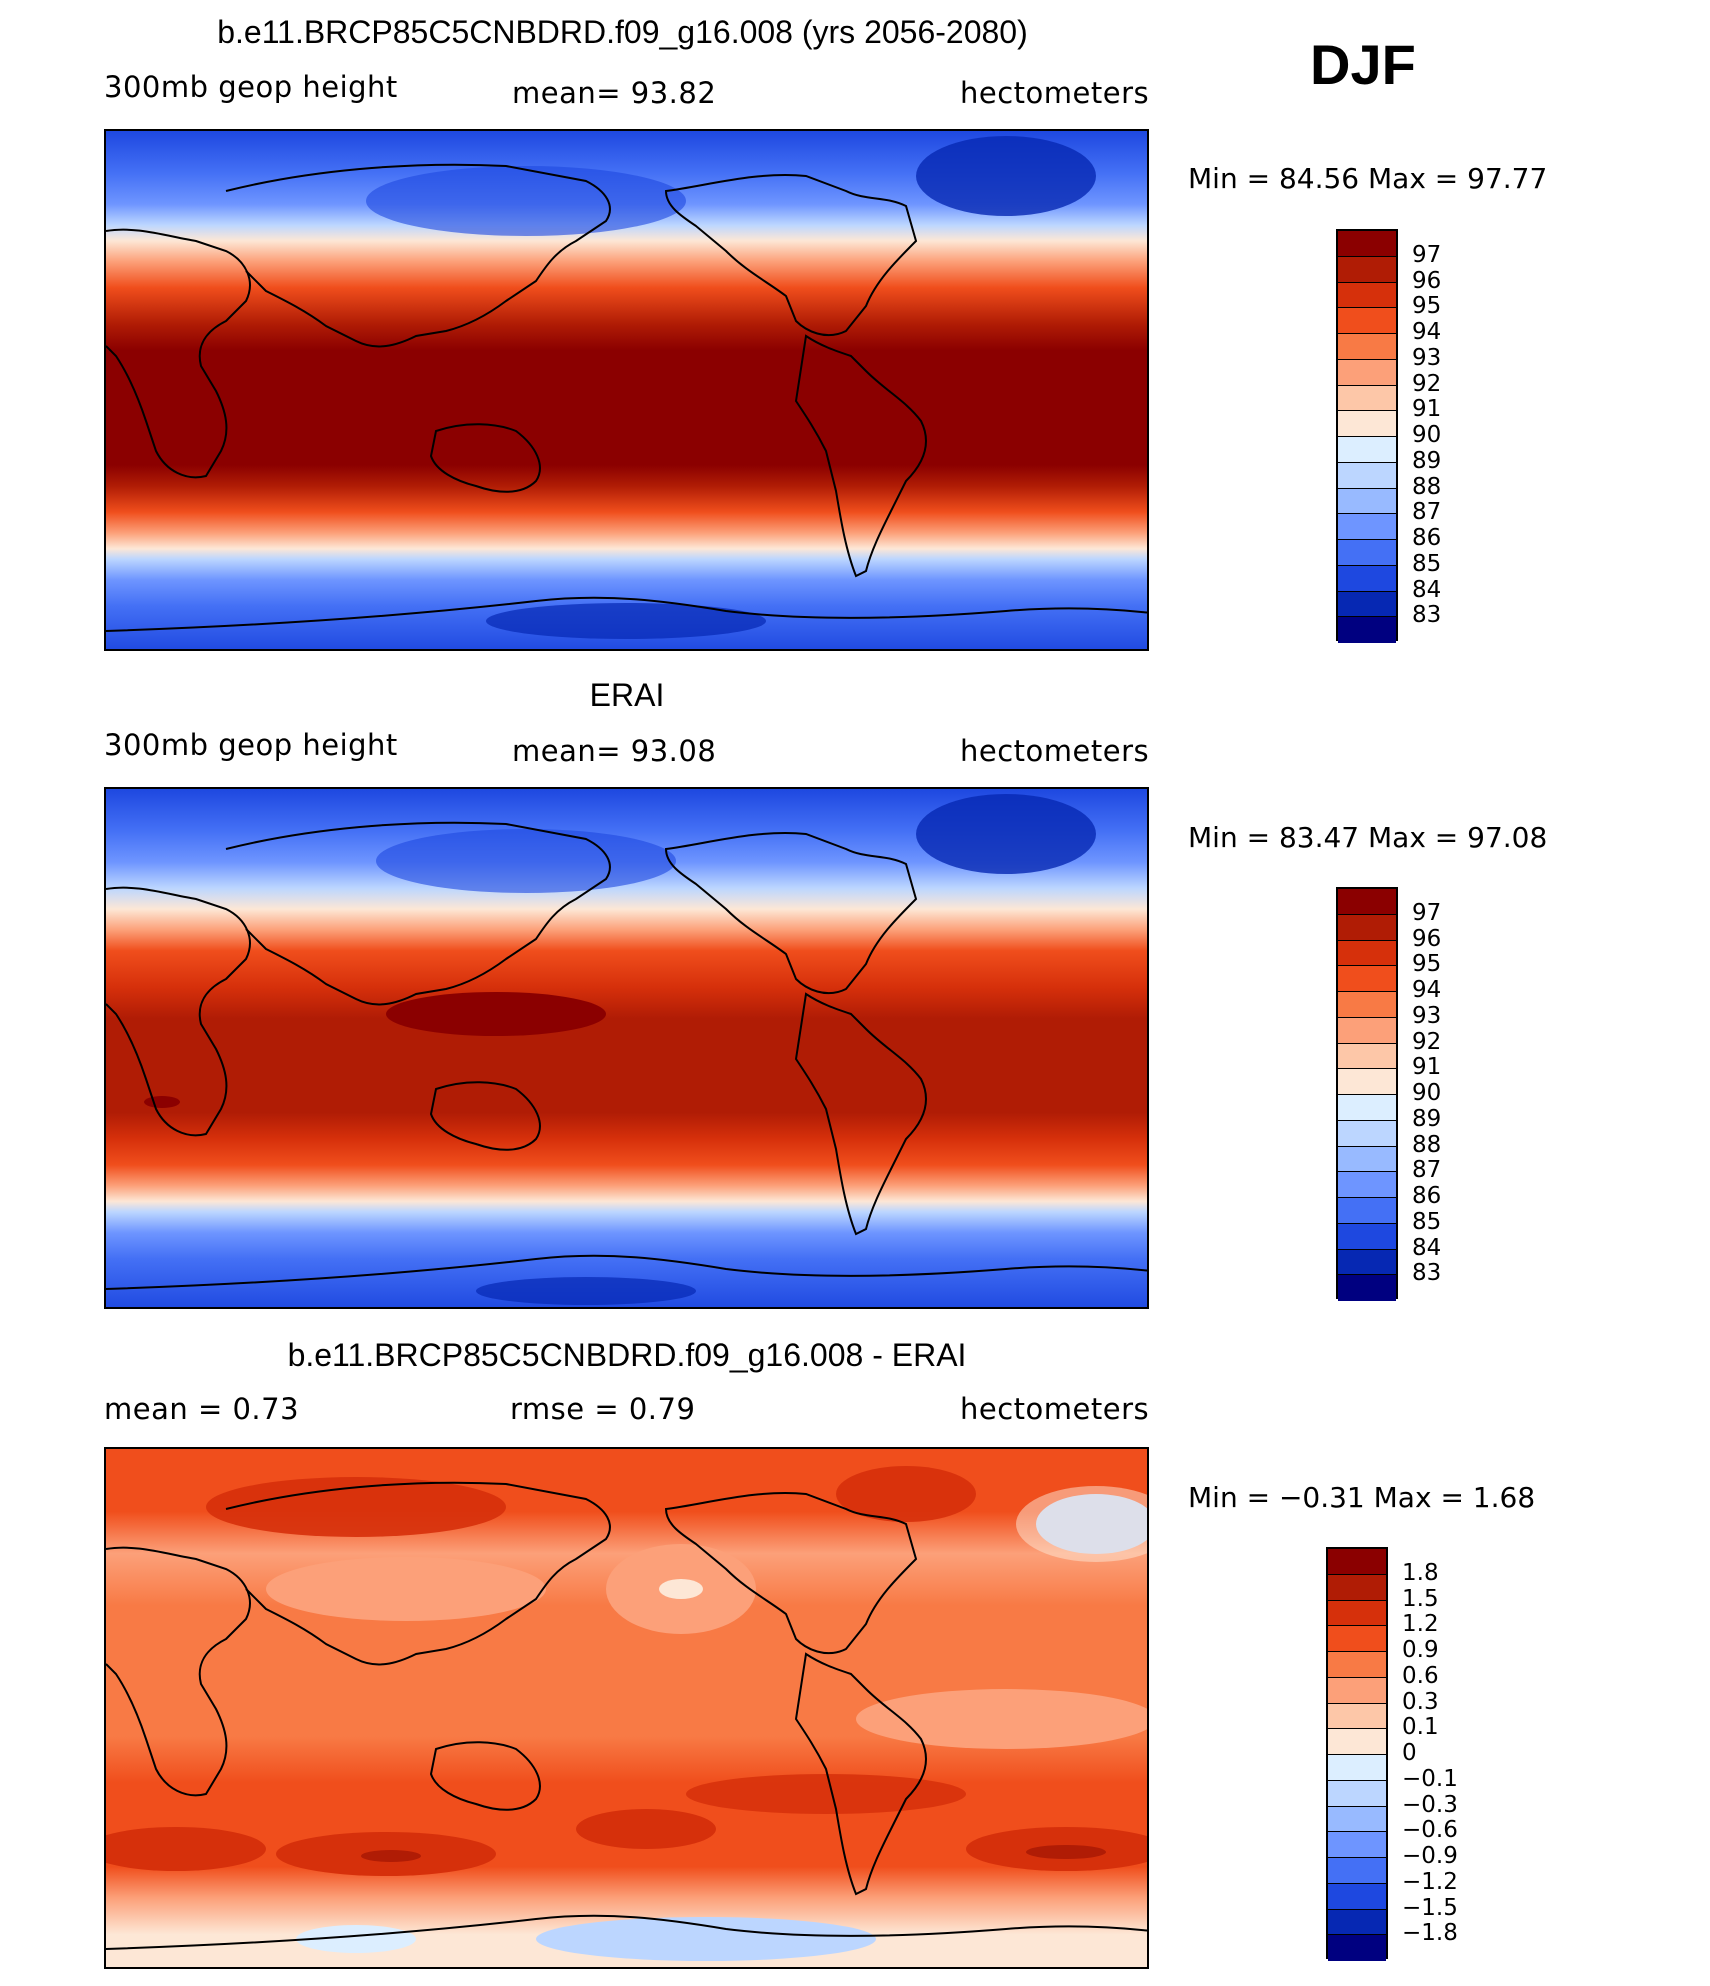  I want to click on colorbar-tick-label: −1.2, so click(1430, 1881).